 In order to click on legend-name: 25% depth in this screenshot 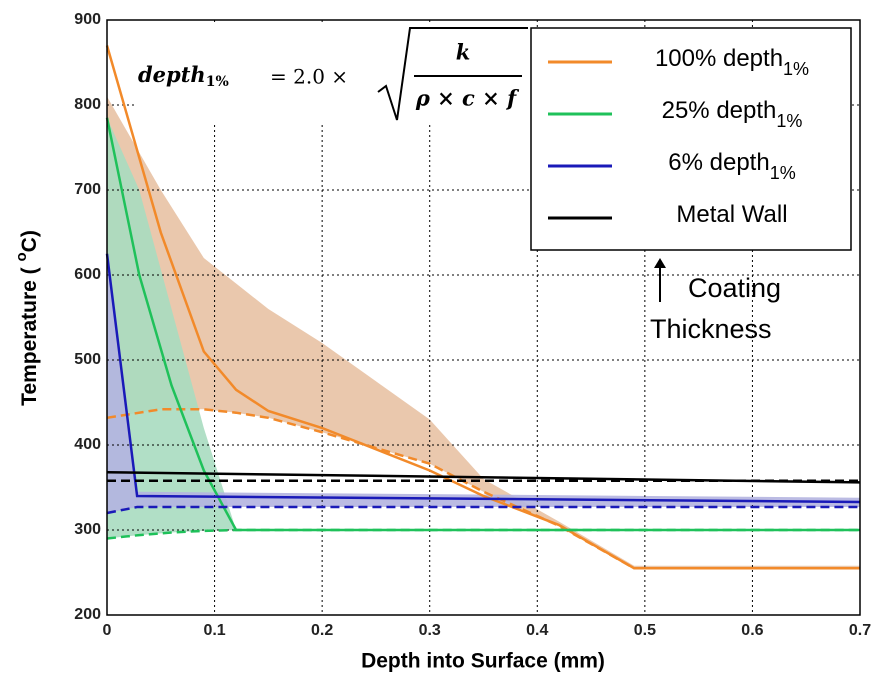, I will do `click(719, 110)`.